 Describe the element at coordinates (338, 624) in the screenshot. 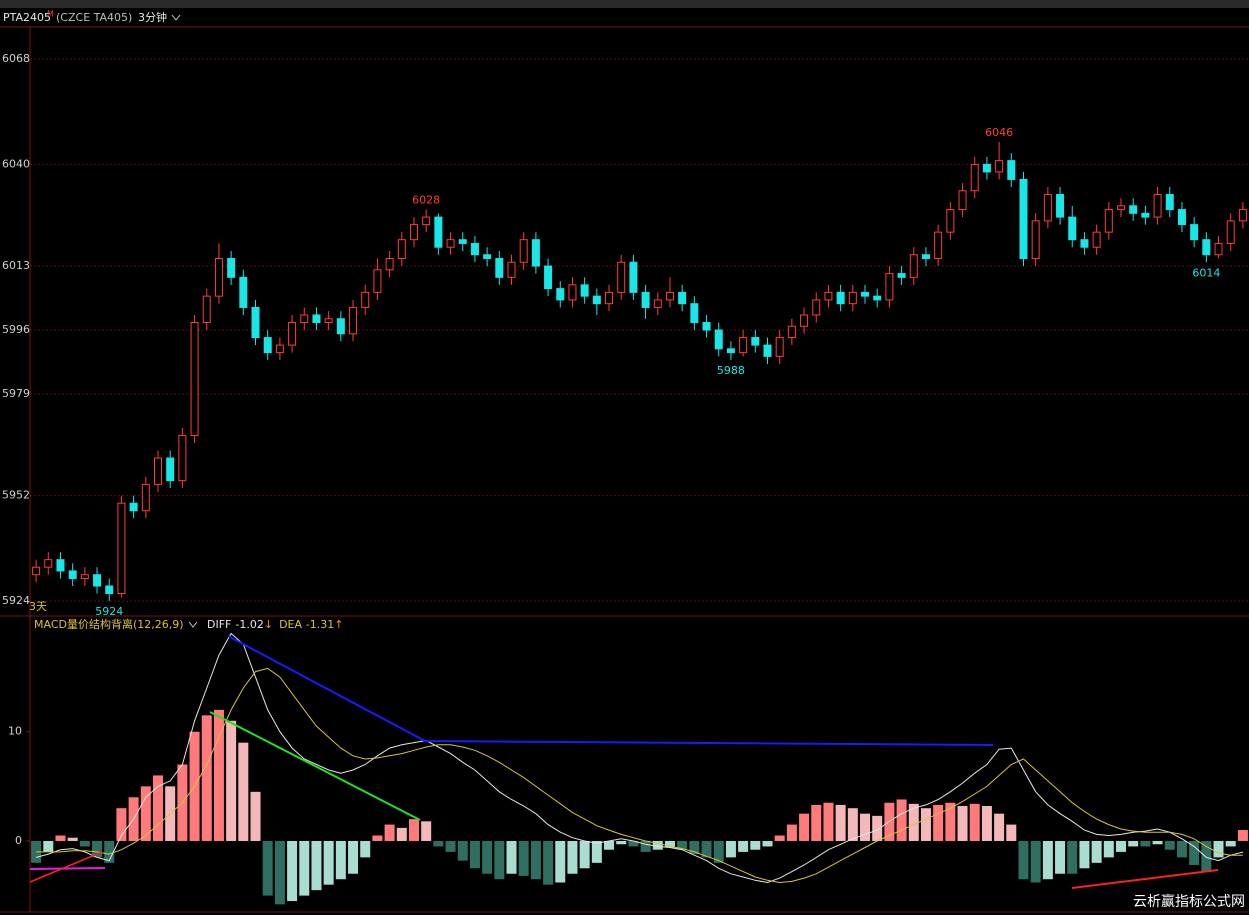

I see `legend-trend: ↑` at that location.